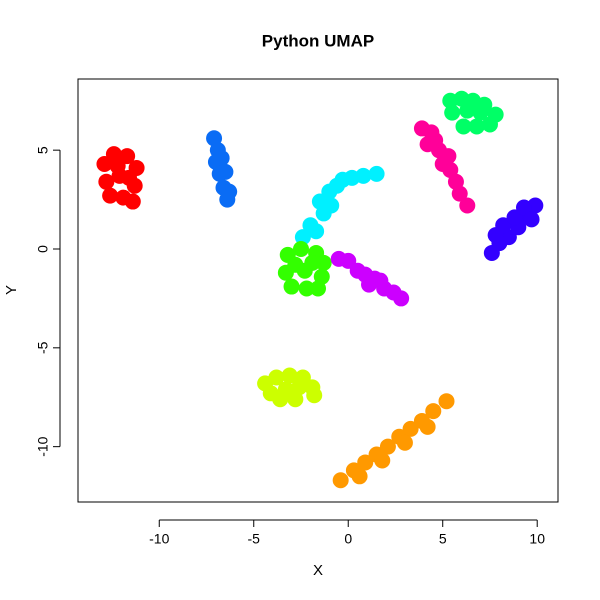 The image size is (600, 600). Describe the element at coordinates (43, 347) in the screenshot. I see `y-tick-label: -5` at that location.